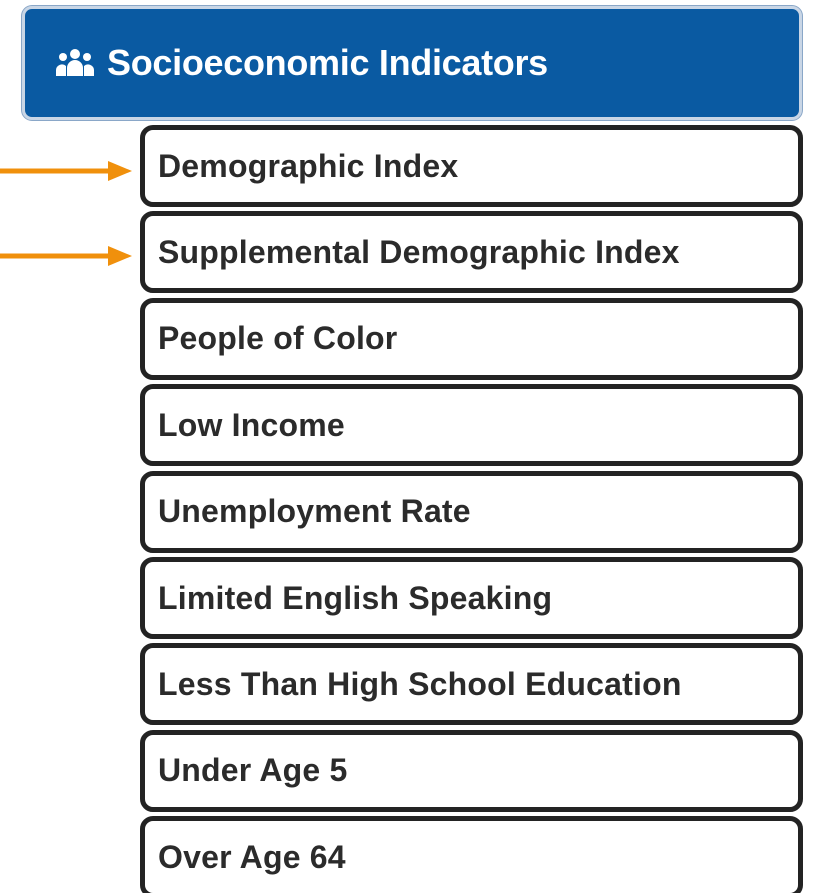 The width and height of the screenshot is (813, 893). I want to click on indicator-option: Limited English Speaking, so click(471, 598).